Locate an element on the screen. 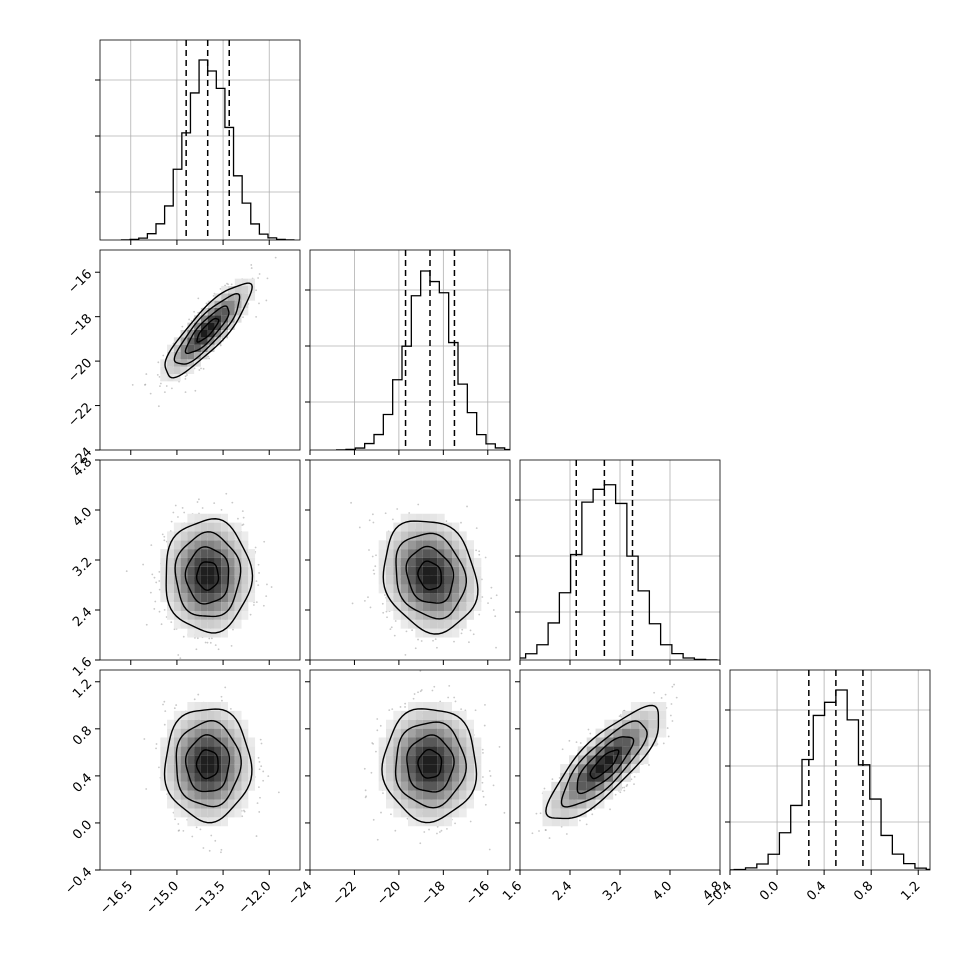 This screenshot has width=970, height=970. x-tick-label: −20 is located at coordinates (389, 894).